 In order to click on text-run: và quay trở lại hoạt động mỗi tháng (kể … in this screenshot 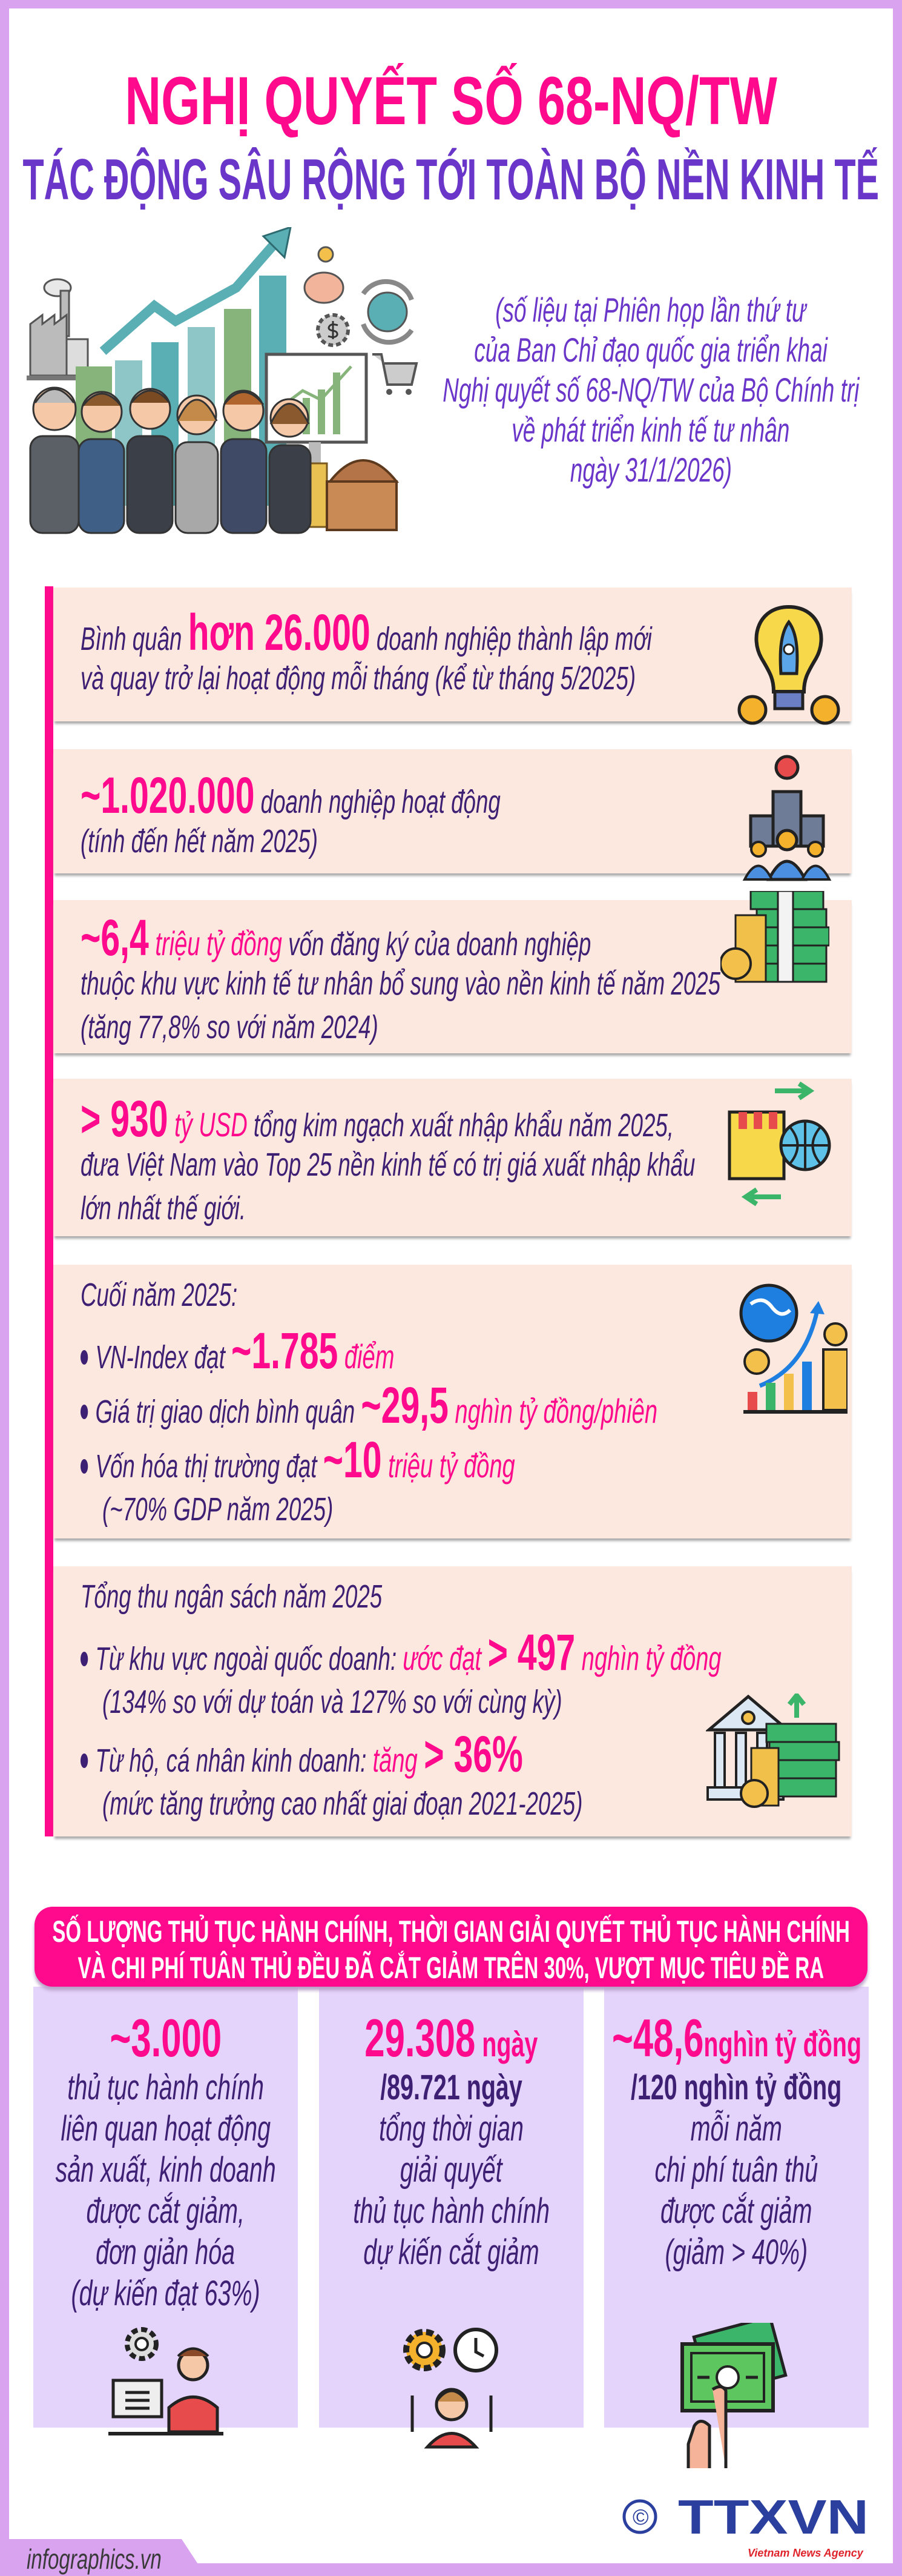, I will do `click(358, 678)`.